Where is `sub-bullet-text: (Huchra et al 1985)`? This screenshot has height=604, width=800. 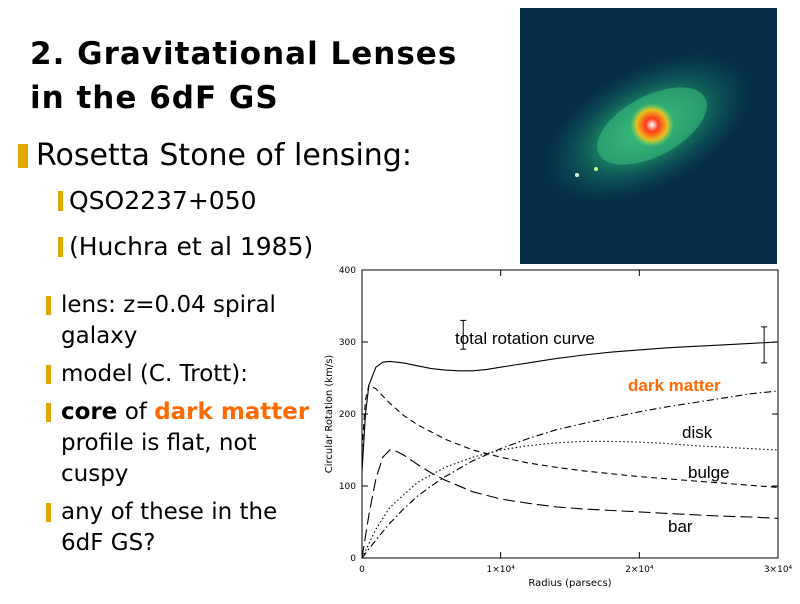
sub-bullet-text: (Huchra et al 1985) is located at coordinates (191, 246).